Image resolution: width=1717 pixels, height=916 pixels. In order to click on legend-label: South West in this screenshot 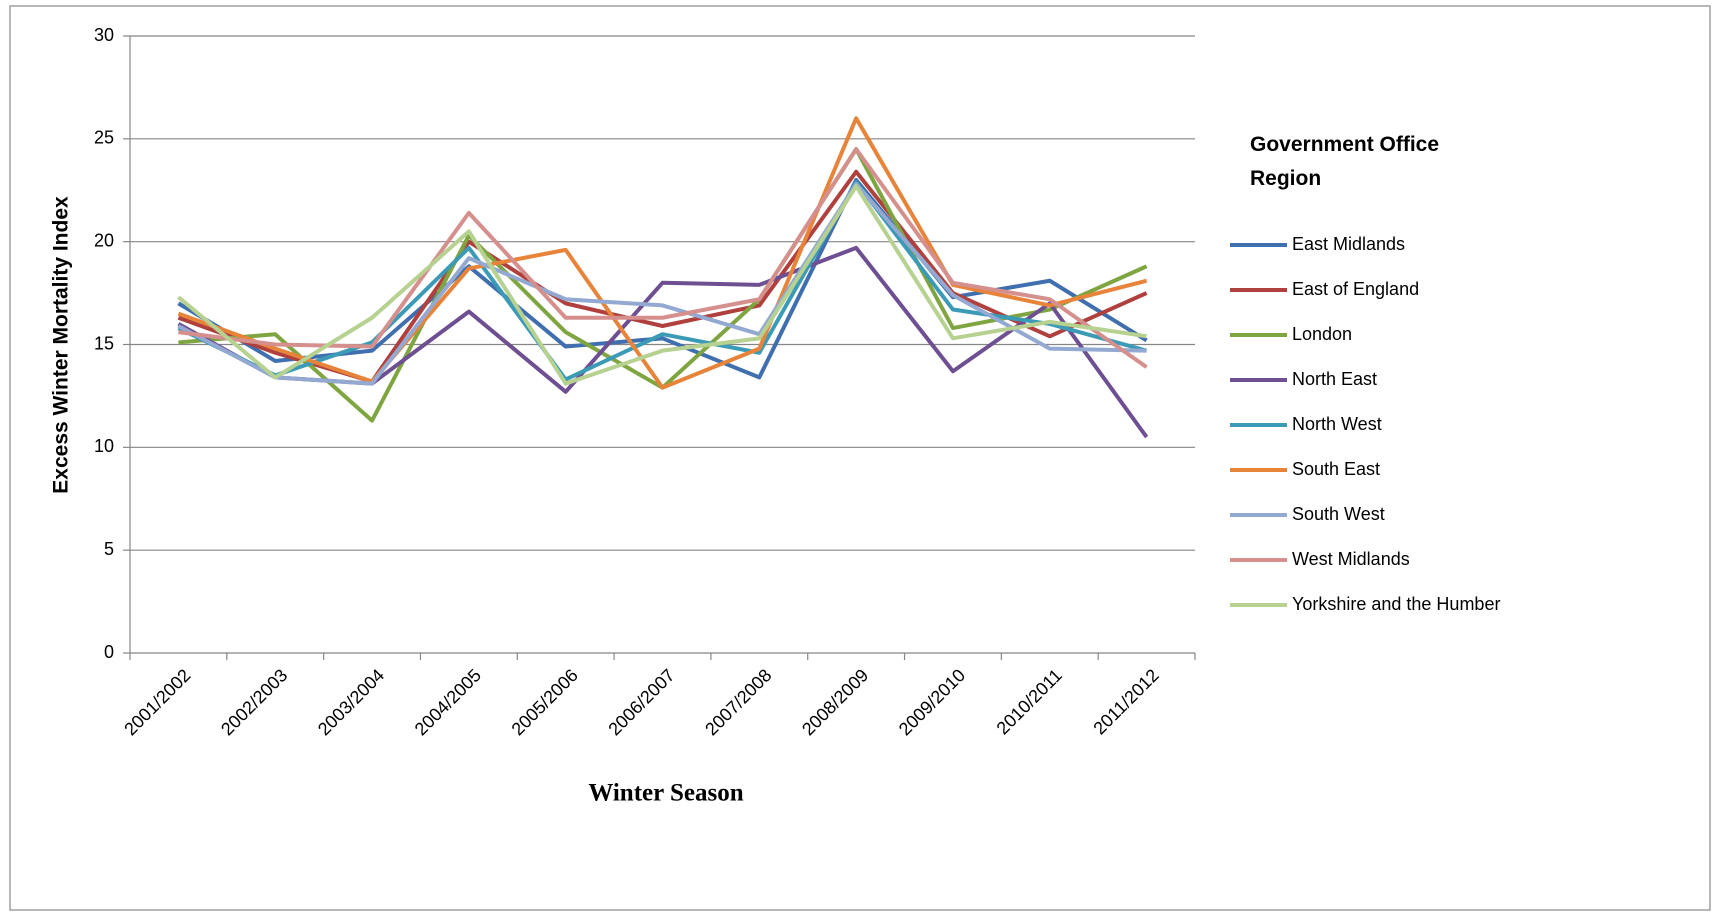, I will do `click(1338, 514)`.